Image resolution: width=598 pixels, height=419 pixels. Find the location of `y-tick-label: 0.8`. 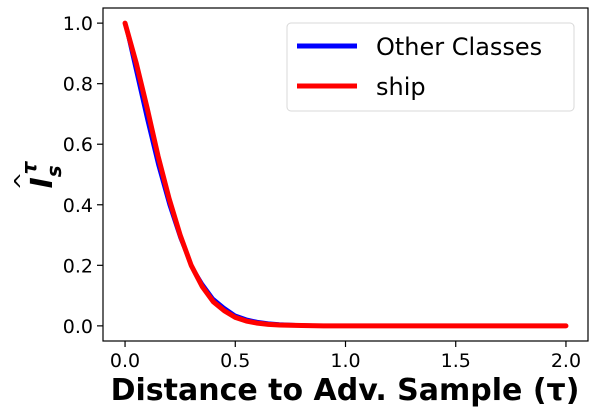

y-tick-label: 0.8 is located at coordinates (78, 85).